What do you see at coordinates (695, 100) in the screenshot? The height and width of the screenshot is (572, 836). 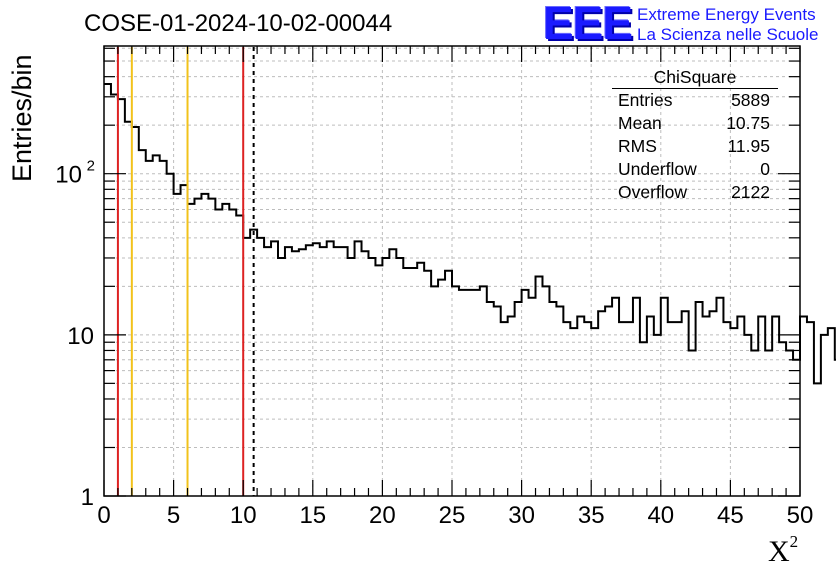 I see `stats-row-entries: Entries 5889` at bounding box center [695, 100].